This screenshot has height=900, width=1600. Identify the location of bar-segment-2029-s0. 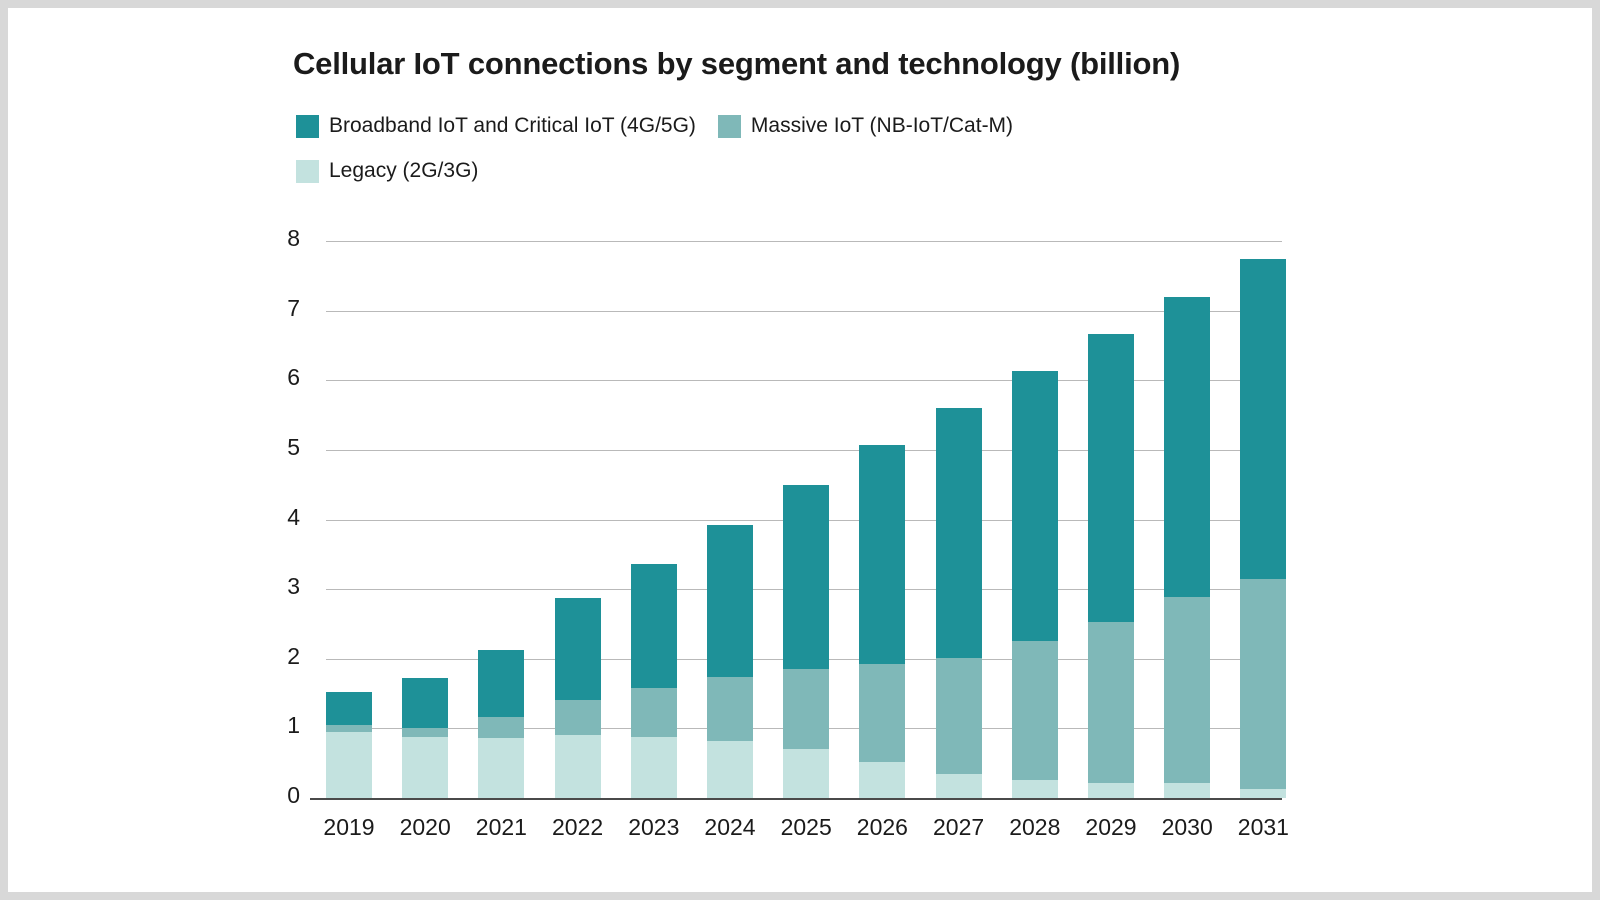
(1111, 790).